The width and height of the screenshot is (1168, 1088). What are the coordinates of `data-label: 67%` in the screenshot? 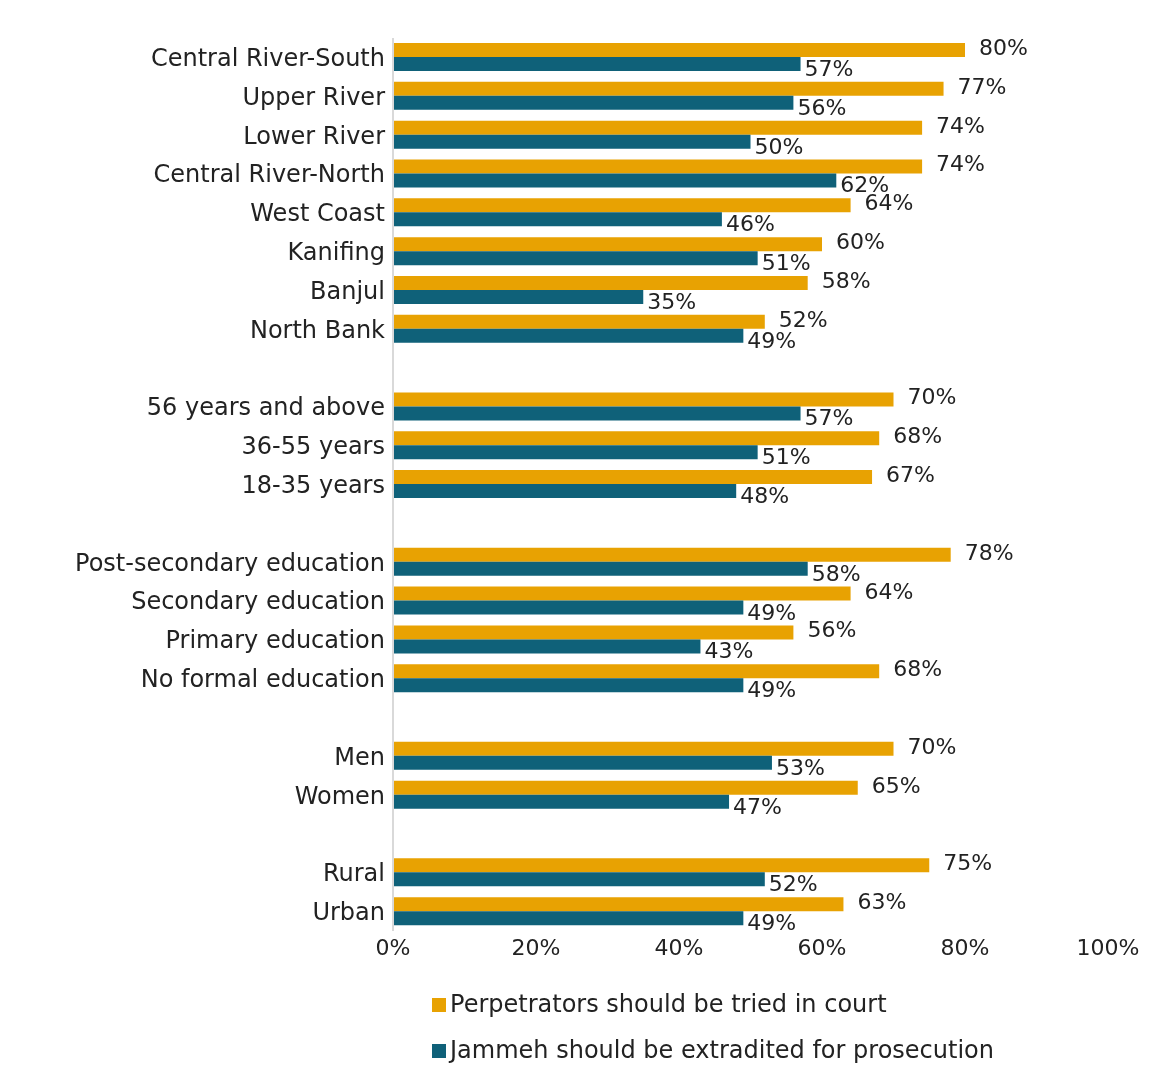 It's located at (910, 475).